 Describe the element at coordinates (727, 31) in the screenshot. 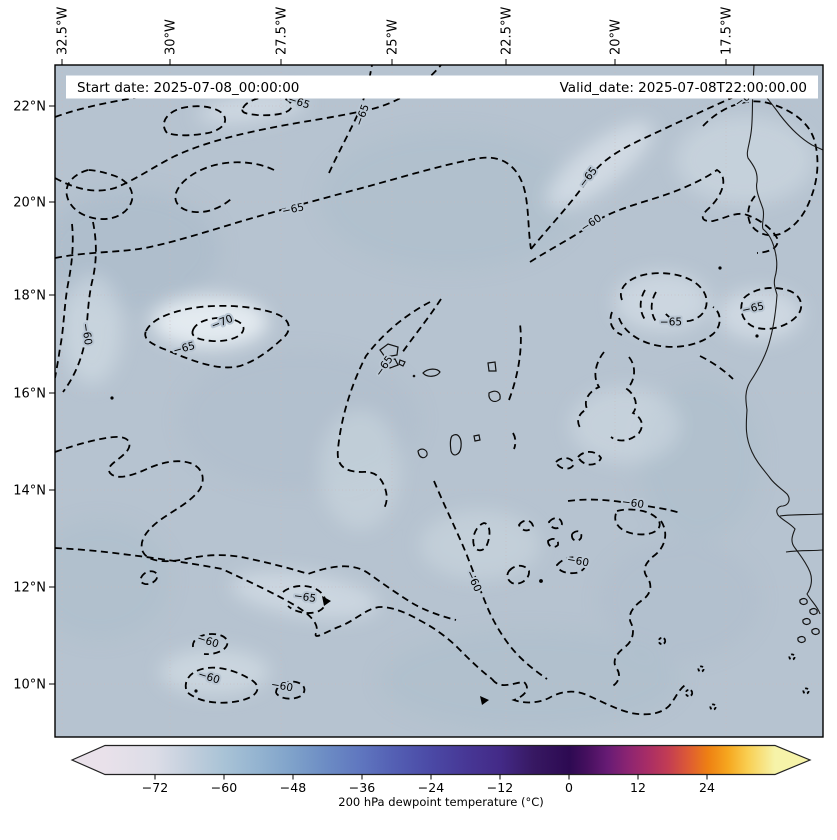

I see `lon-tick-label: 17.5°W` at that location.